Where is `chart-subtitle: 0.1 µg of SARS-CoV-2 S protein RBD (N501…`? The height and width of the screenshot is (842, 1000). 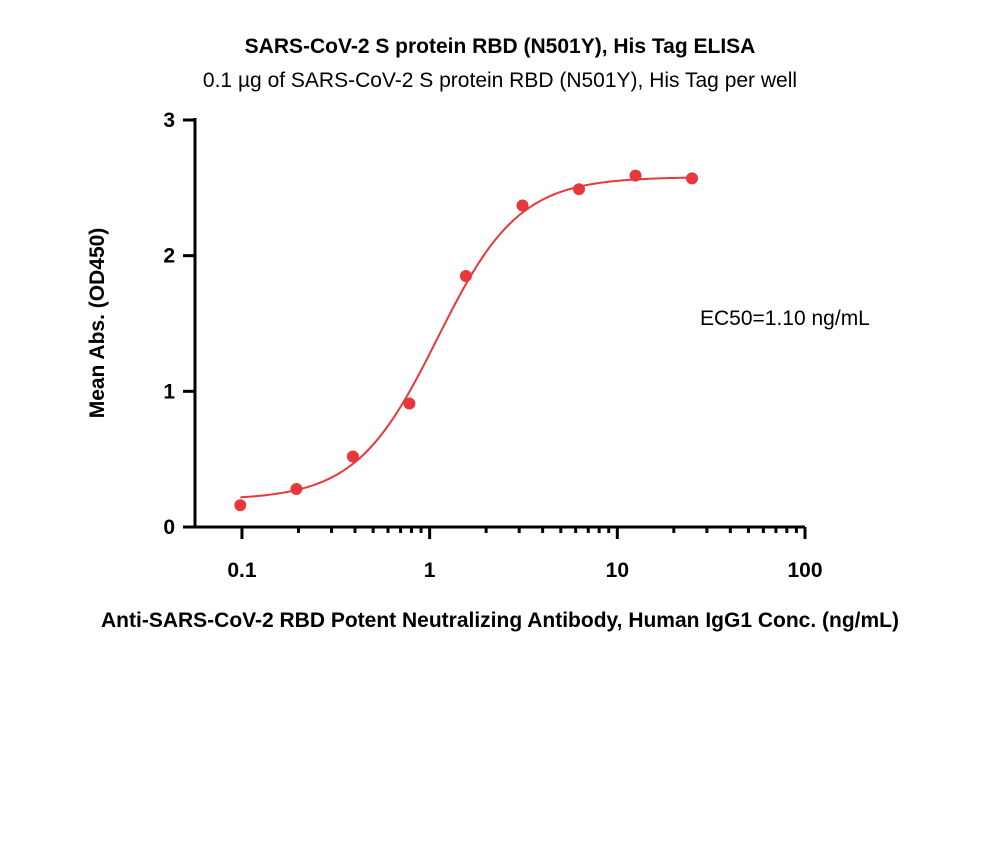 chart-subtitle: 0.1 µg of SARS-CoV-2 S protein RBD (N501… is located at coordinates (500, 80).